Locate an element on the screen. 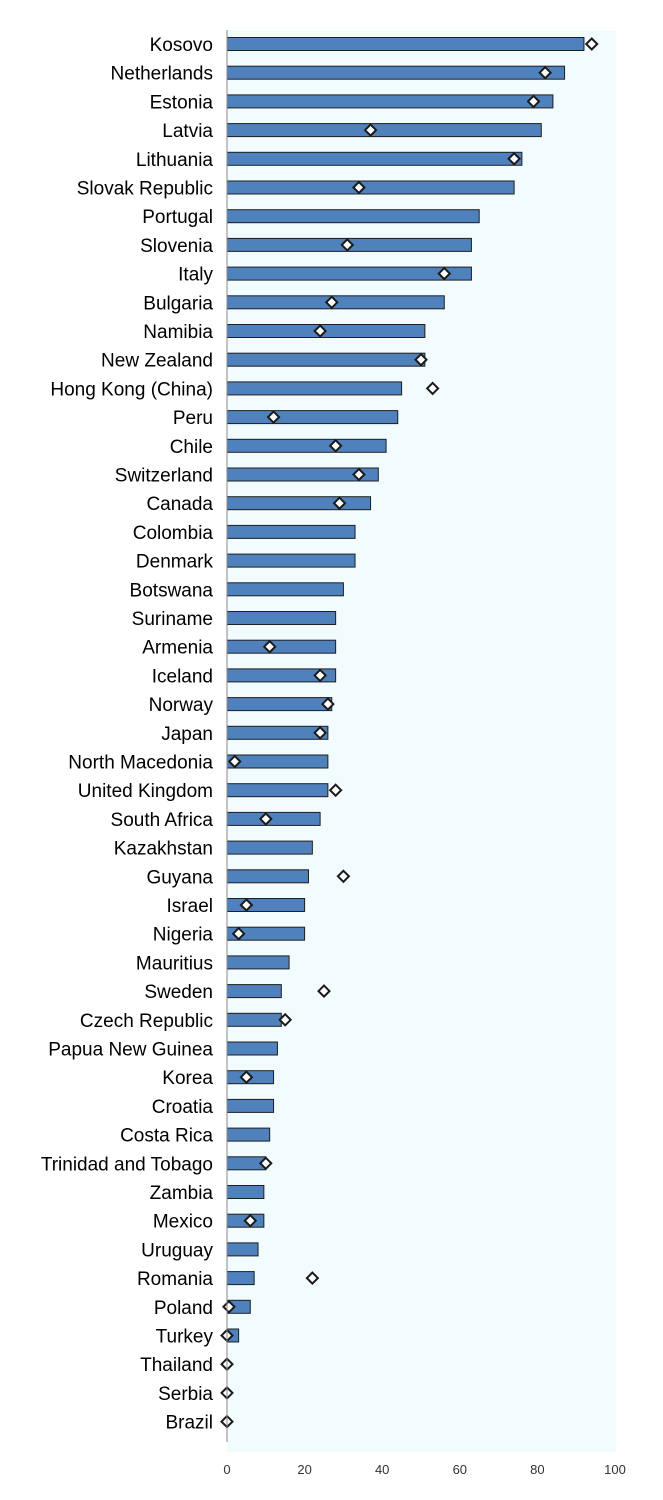 Image resolution: width=663 pixels, height=1500 pixels. diamond-marker-canada is located at coordinates (339, 503).